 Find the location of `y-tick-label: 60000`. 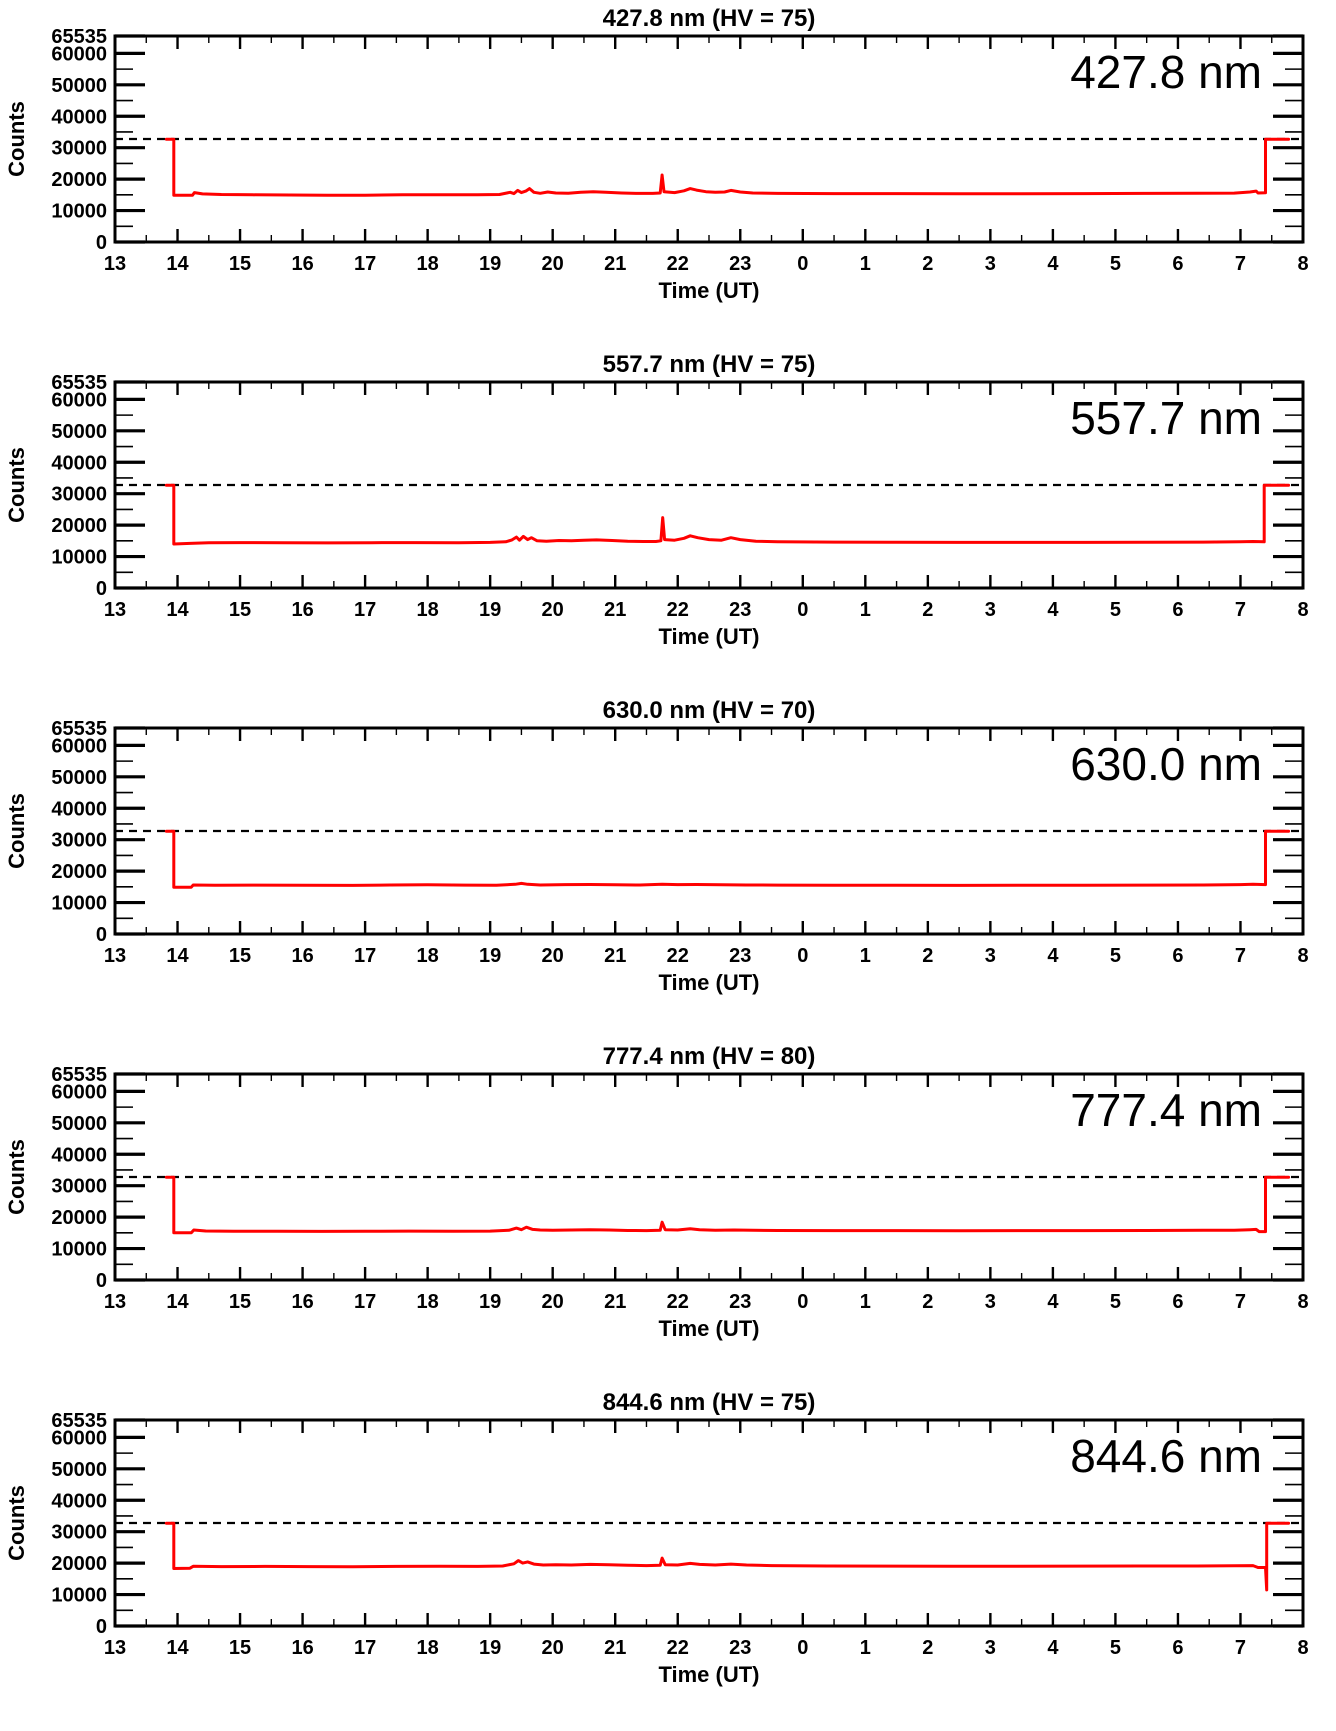

y-tick-label: 60000 is located at coordinates (79, 54).